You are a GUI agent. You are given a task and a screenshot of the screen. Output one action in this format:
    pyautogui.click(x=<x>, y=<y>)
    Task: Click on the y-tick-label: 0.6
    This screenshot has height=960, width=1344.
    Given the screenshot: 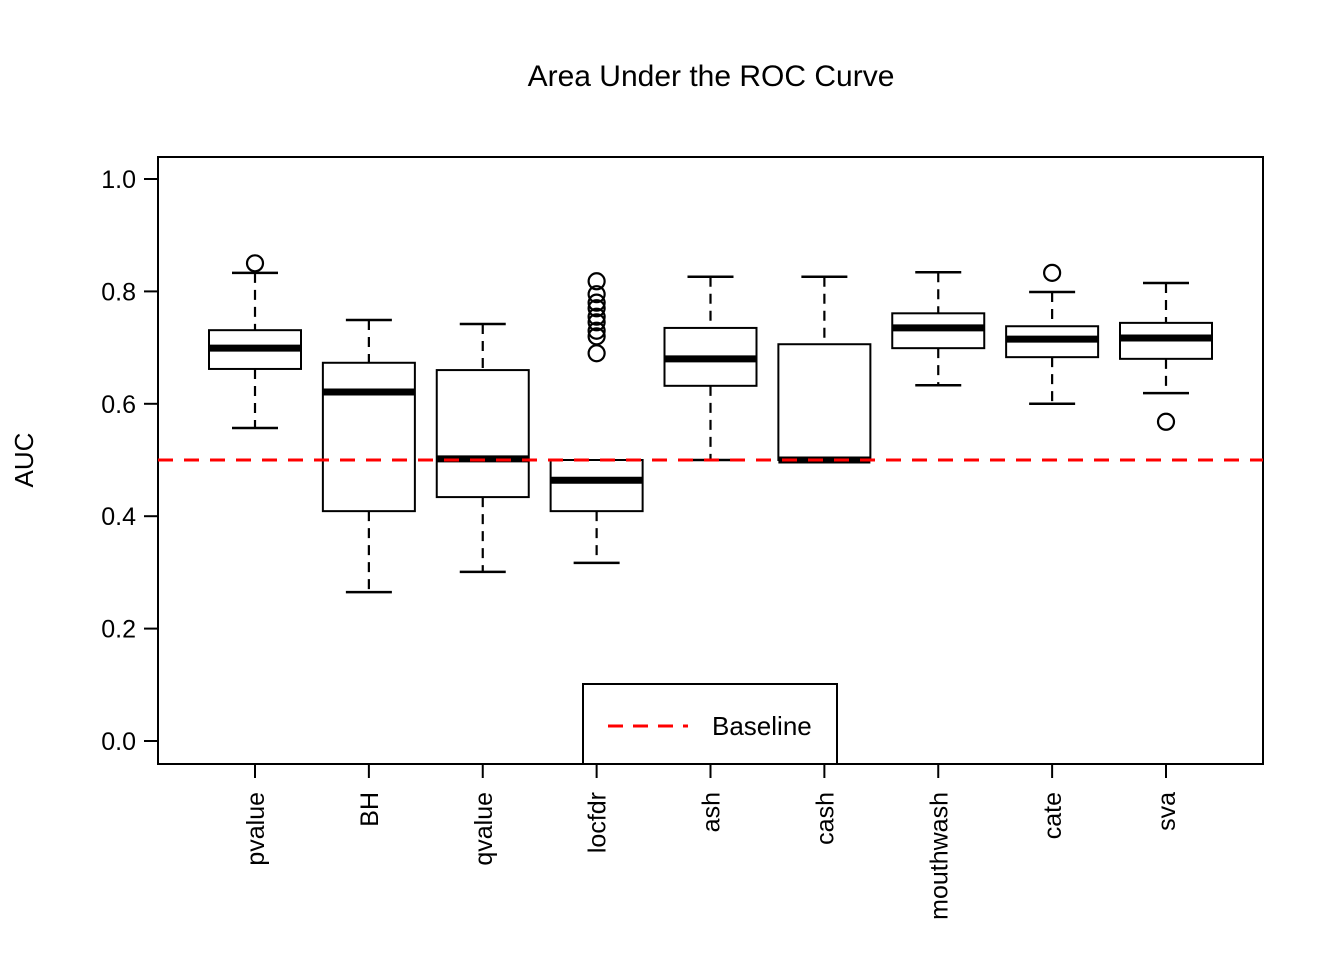 What is the action you would take?
    pyautogui.click(x=118, y=405)
    